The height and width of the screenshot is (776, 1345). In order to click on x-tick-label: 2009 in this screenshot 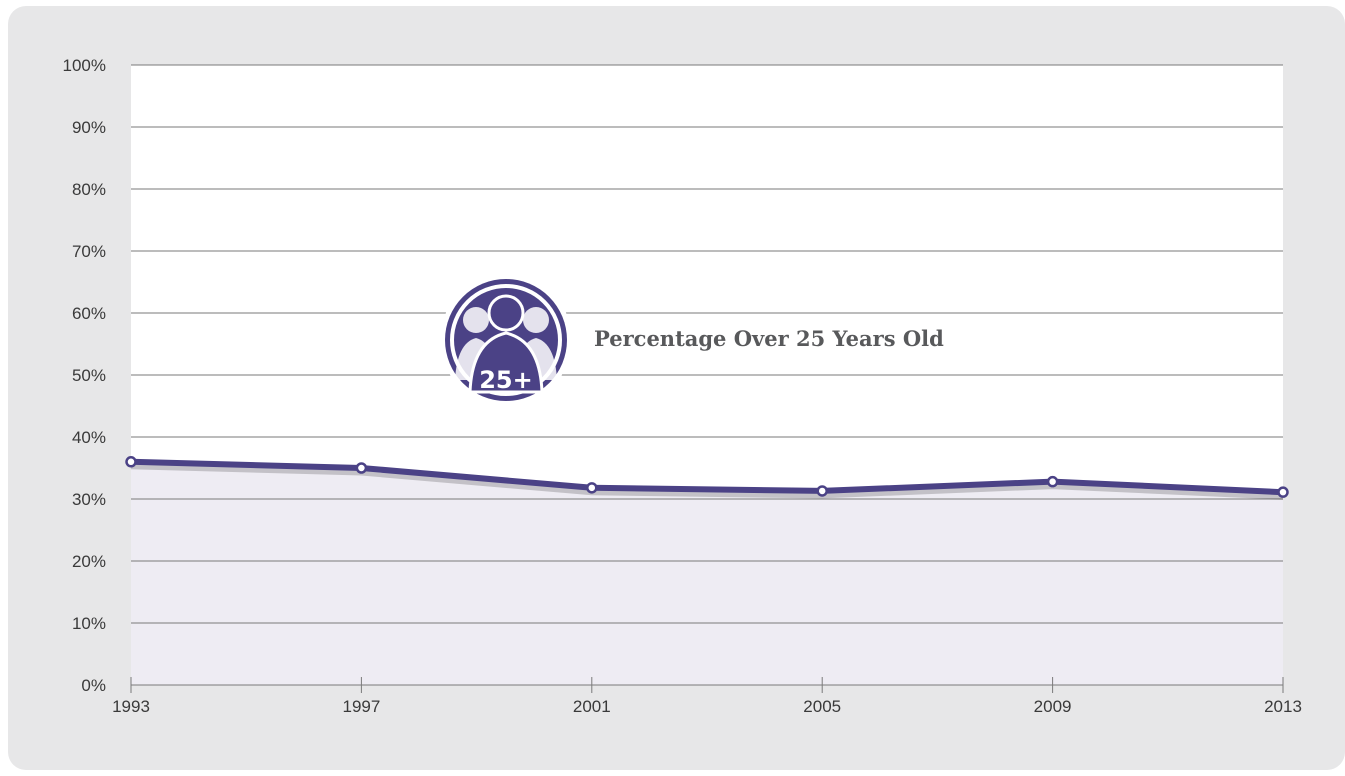, I will do `click(1053, 706)`.